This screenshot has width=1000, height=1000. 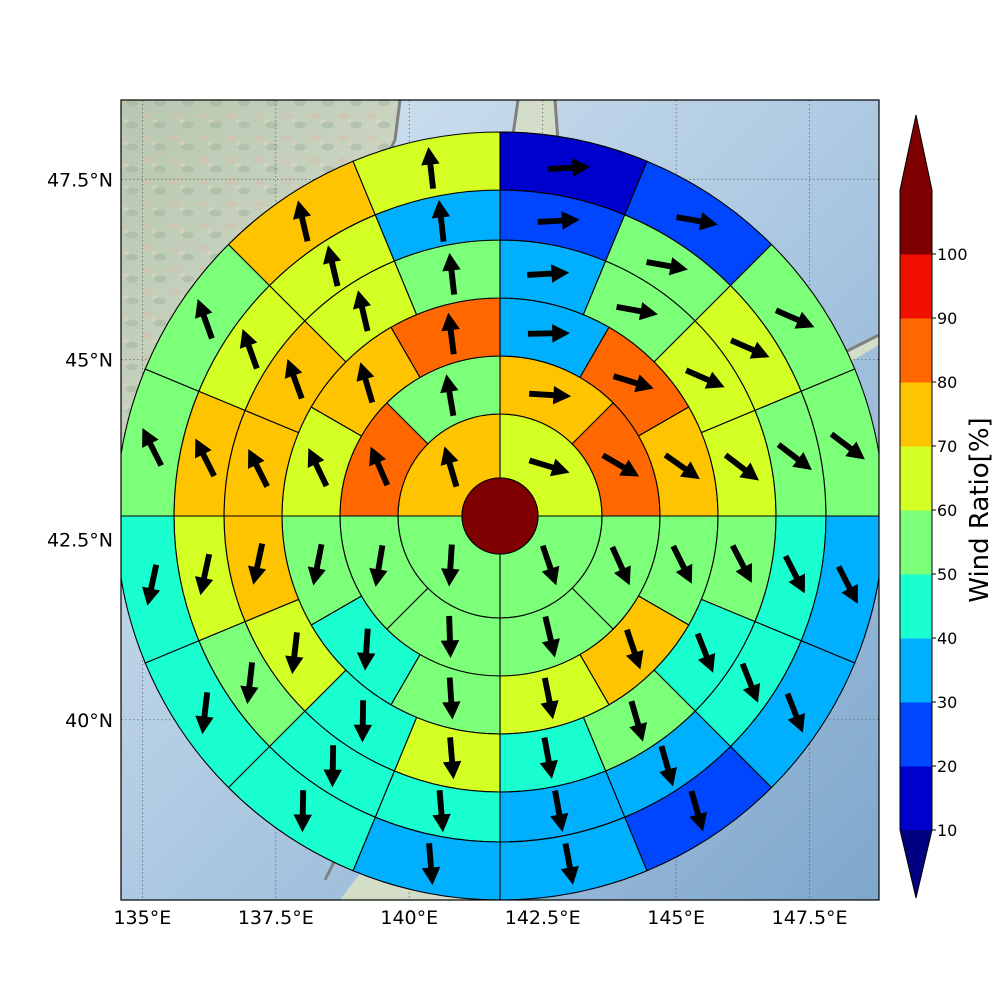 I want to click on lat-tick-label: 45°N, so click(x=89, y=360).